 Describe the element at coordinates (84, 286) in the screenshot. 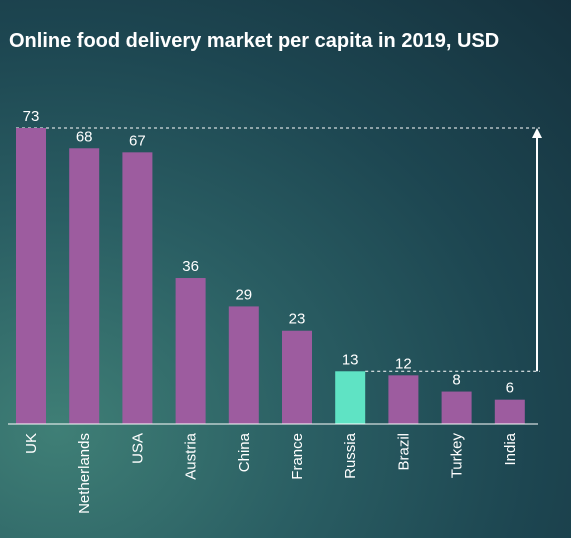

I see `bar-netherlands` at that location.